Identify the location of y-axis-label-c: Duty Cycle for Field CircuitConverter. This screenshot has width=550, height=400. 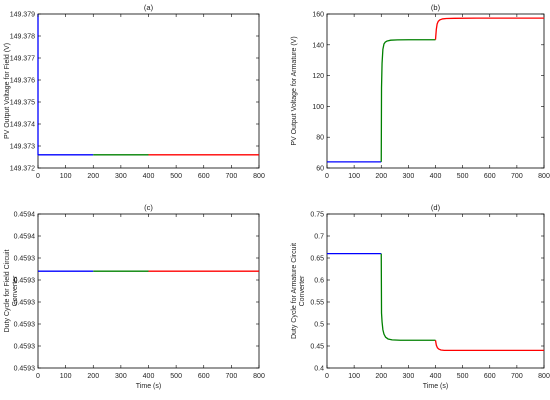
(11, 291).